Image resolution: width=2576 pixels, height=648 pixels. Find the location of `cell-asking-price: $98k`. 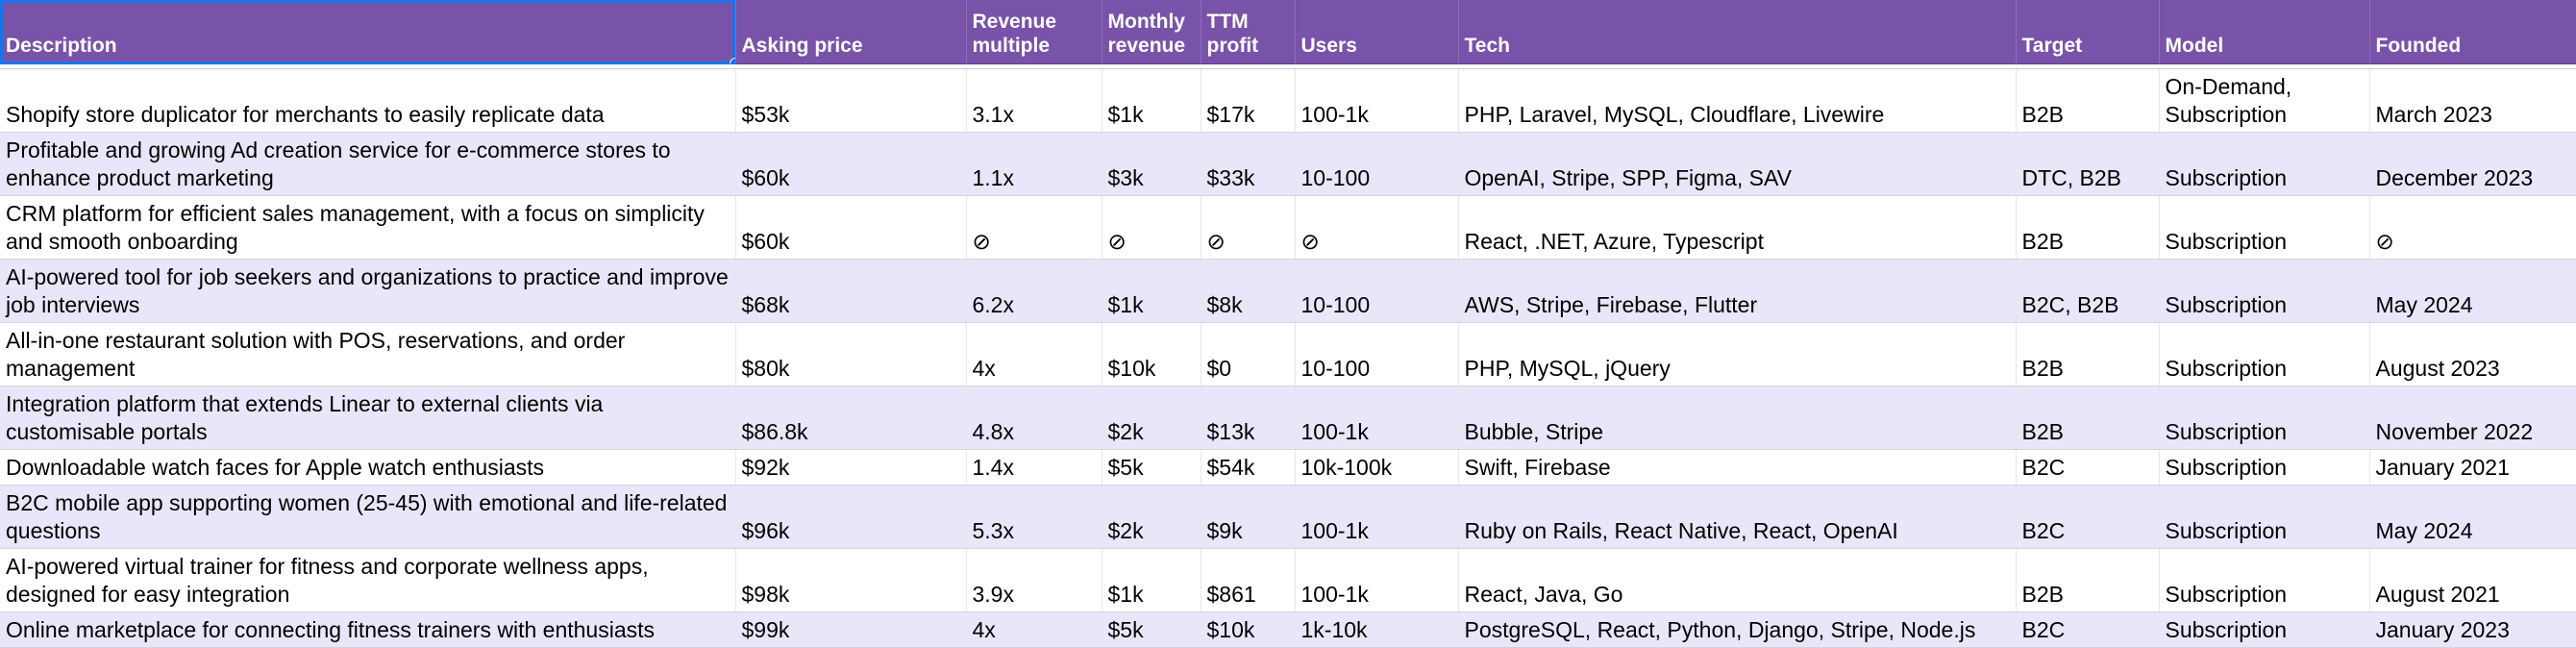

cell-asking-price: $98k is located at coordinates (851, 580).